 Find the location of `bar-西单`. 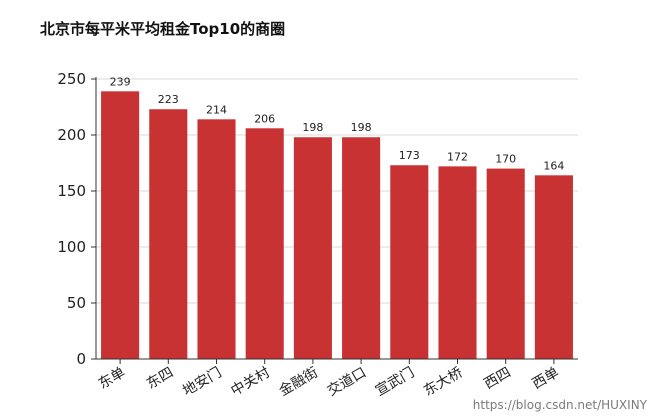

bar-西单 is located at coordinates (553, 267).